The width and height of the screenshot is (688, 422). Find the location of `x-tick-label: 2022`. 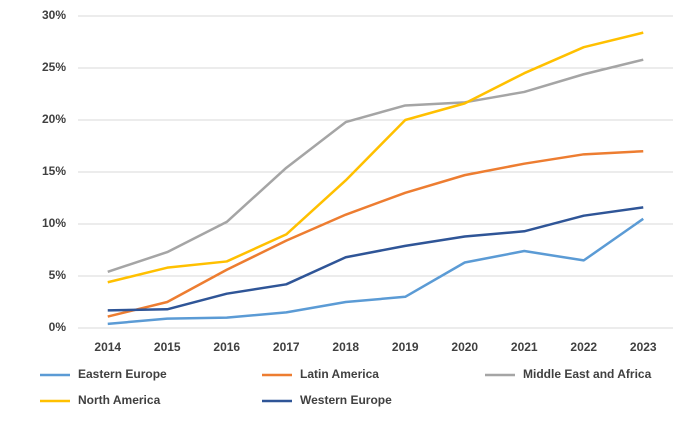

x-tick-label: 2022 is located at coordinates (583, 347).